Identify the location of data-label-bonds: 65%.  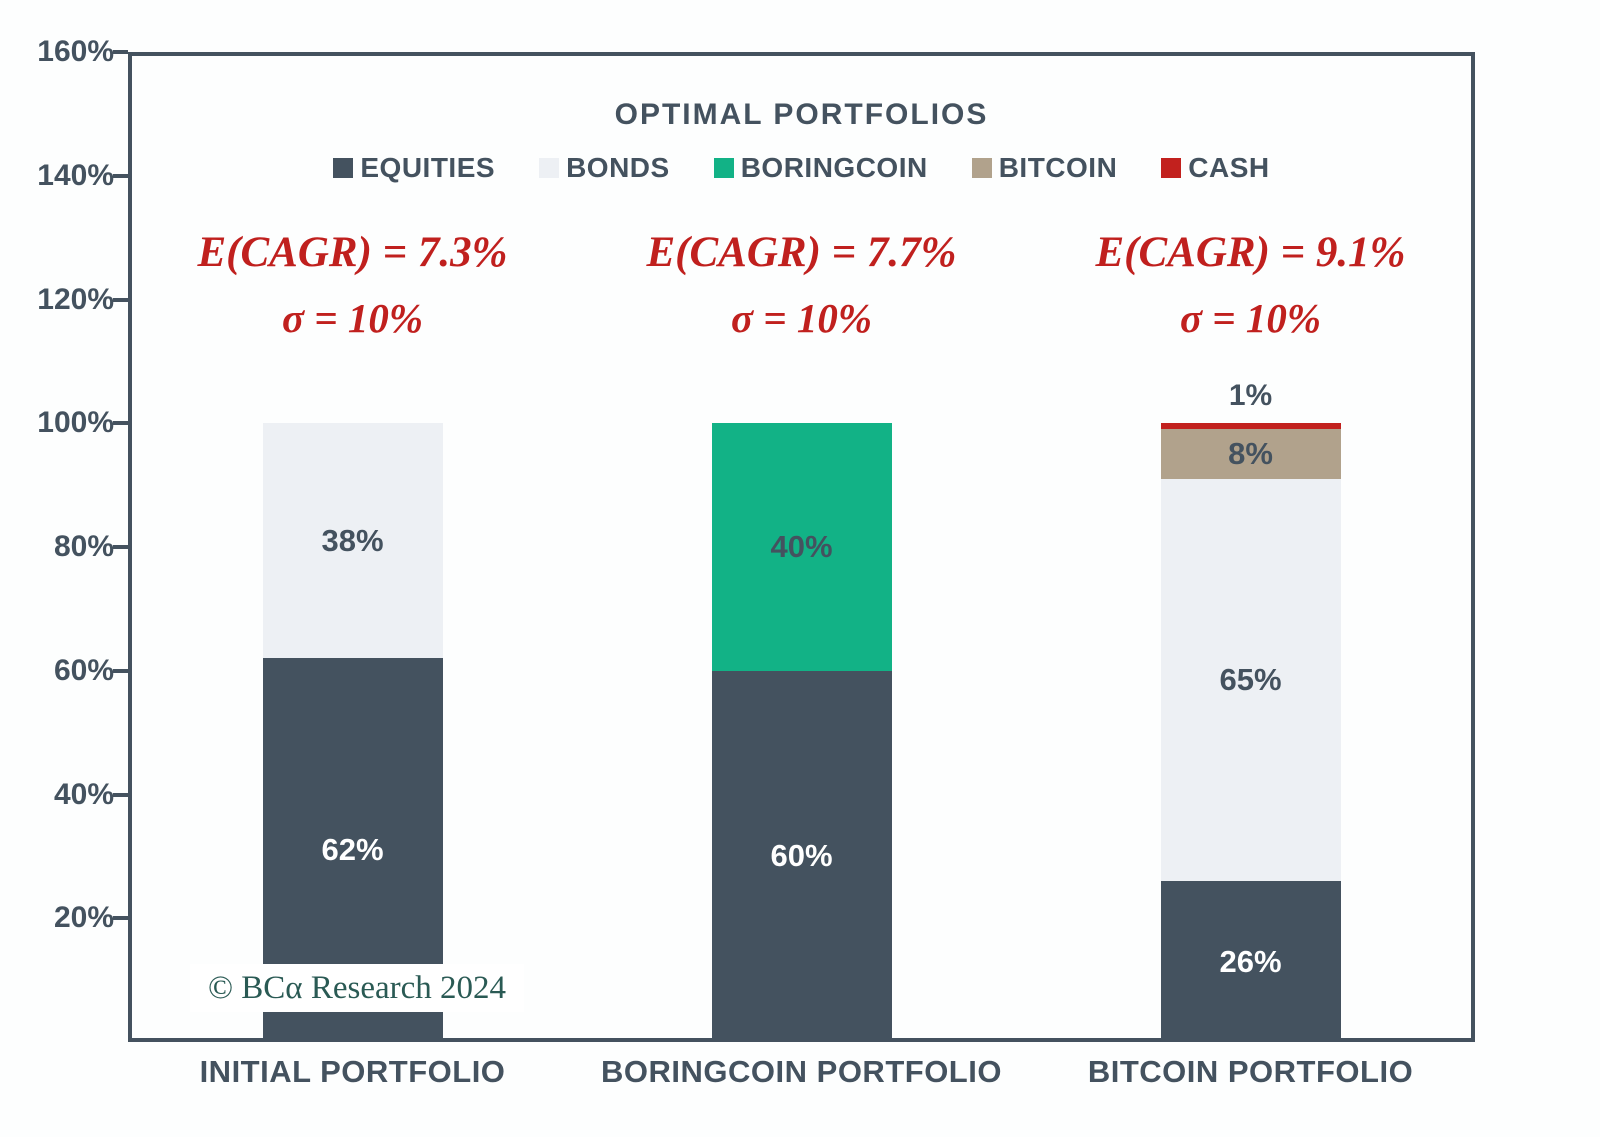
(1250, 680).